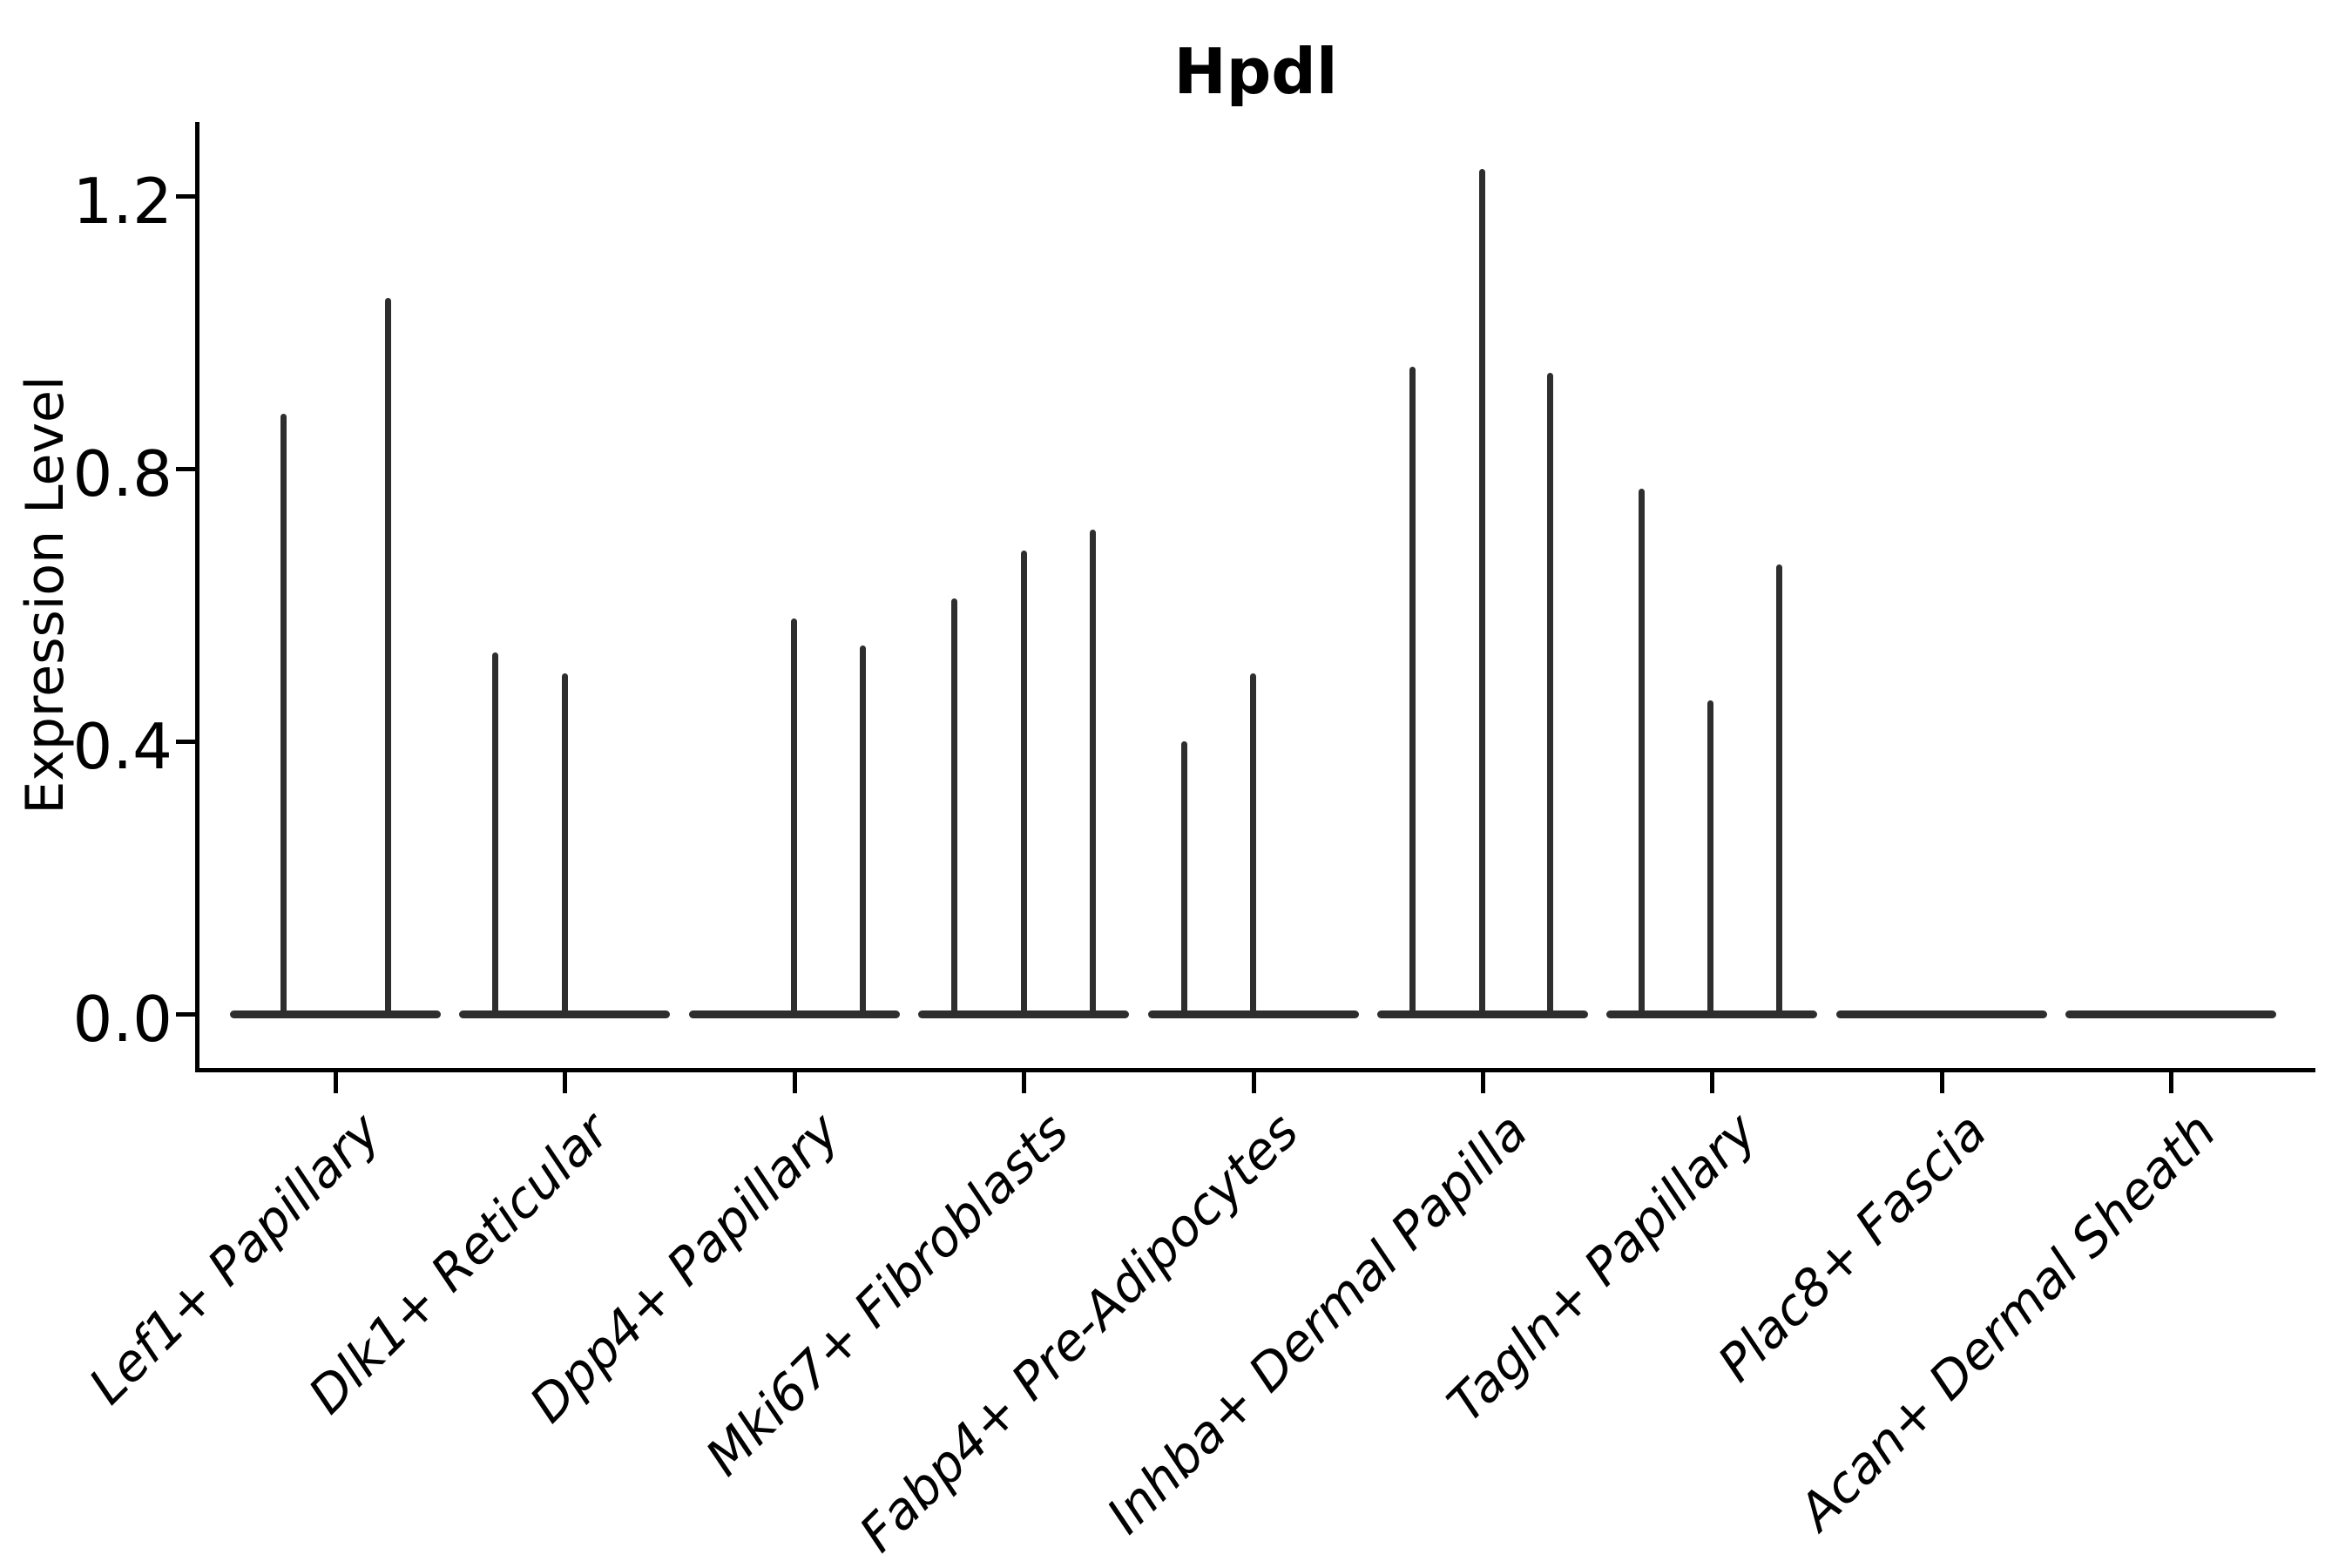  Describe the element at coordinates (122, 201) in the screenshot. I see `y-tick-label: 1.2` at that location.